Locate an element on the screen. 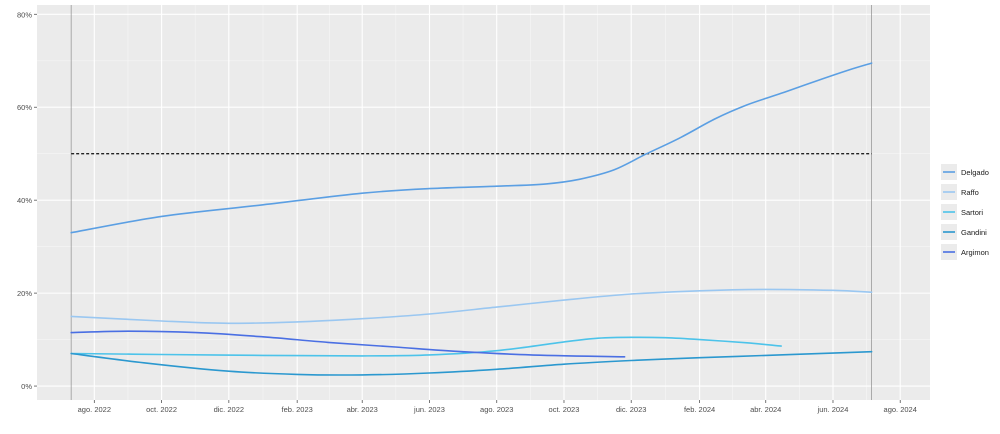 This screenshot has height=434, width=1000. legend-label-argimon: Argimon is located at coordinates (975, 252).